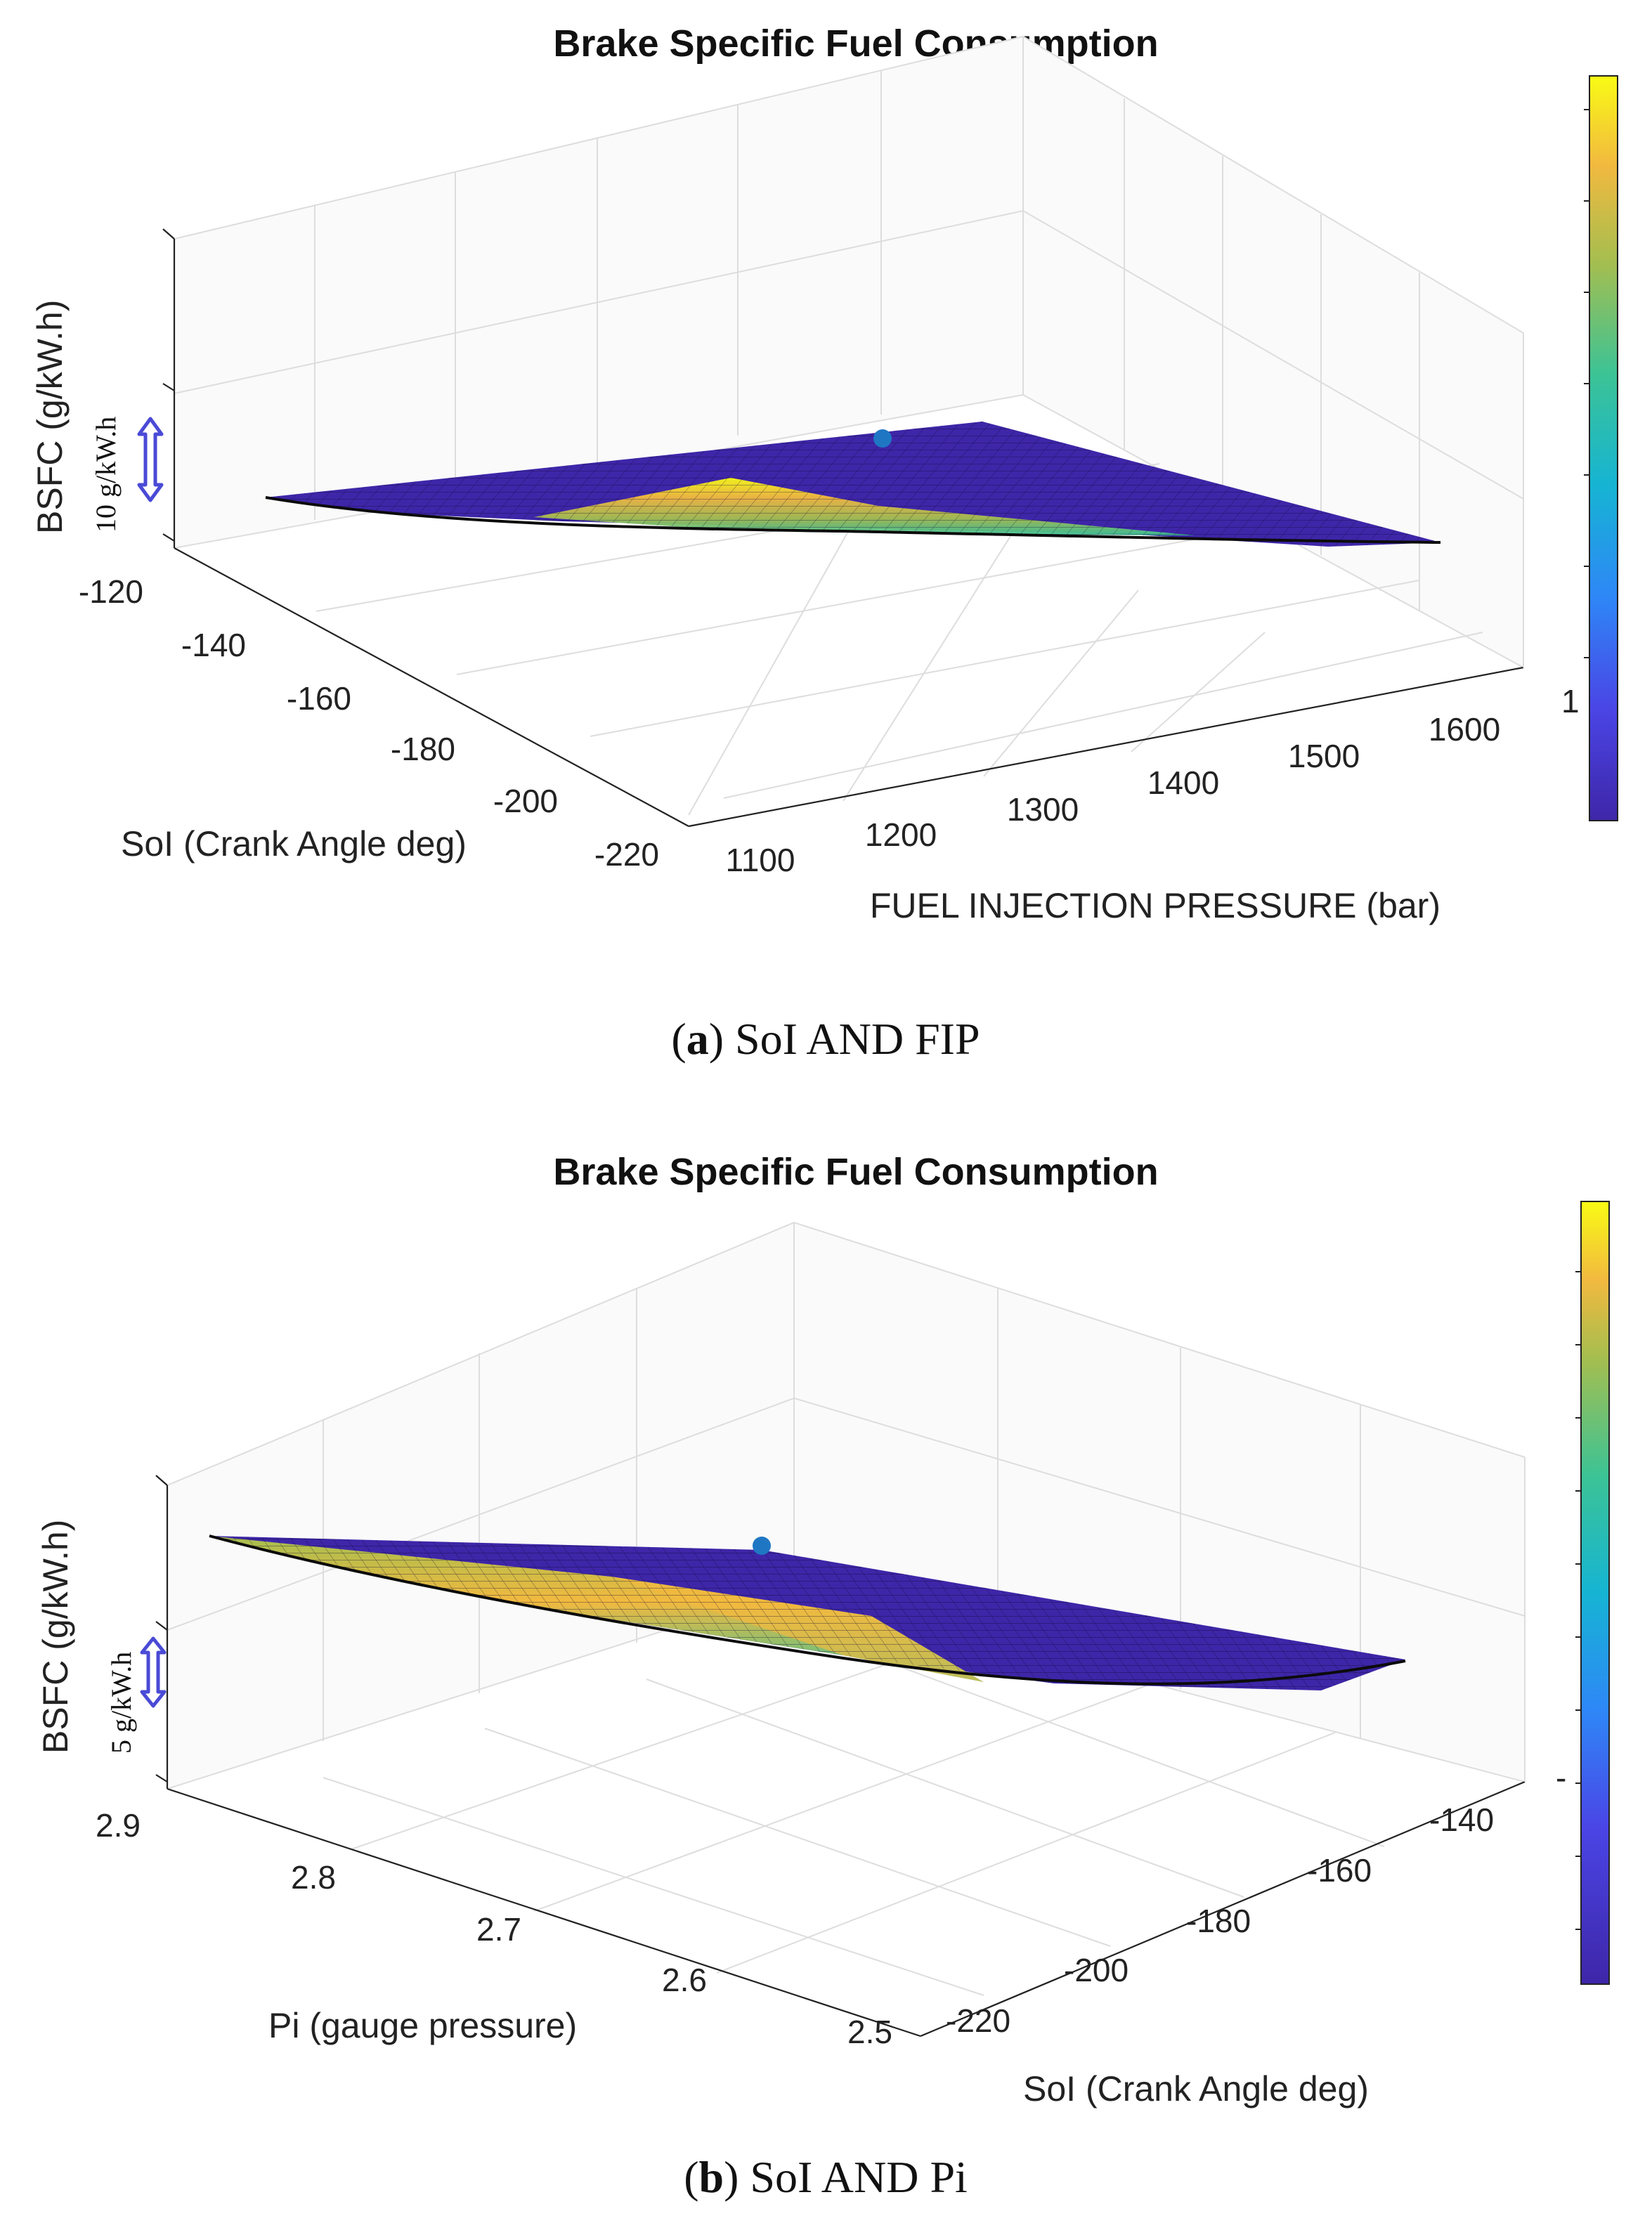  Describe the element at coordinates (826, 2177) in the screenshot. I see `chart-b-caption: (b) SoI AND Pi` at that location.